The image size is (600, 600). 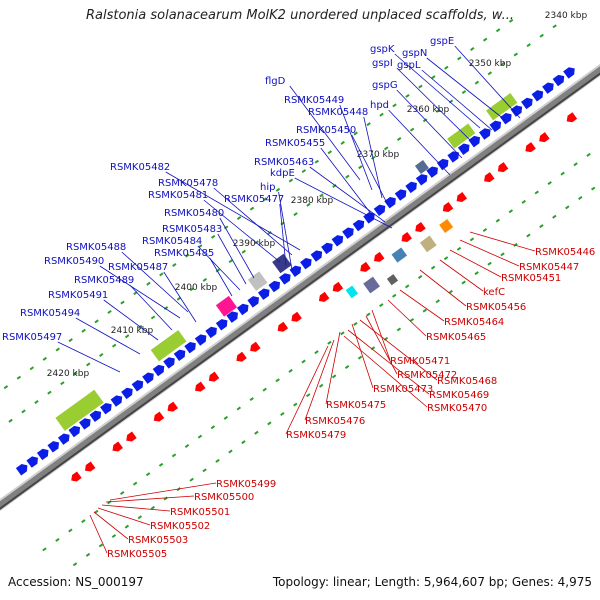 I want to click on gene-label-forward: gspE, so click(x=442, y=41).